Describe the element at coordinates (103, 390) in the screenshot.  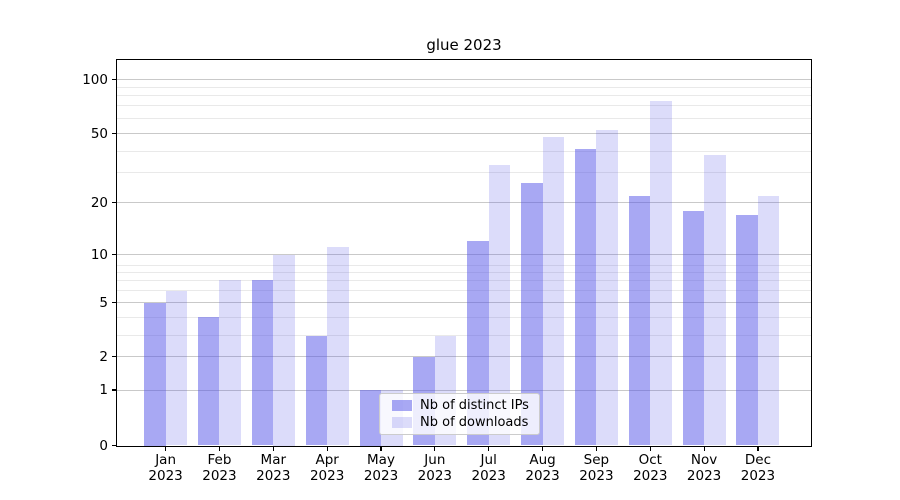
I see `y-tick-label: 1` at that location.